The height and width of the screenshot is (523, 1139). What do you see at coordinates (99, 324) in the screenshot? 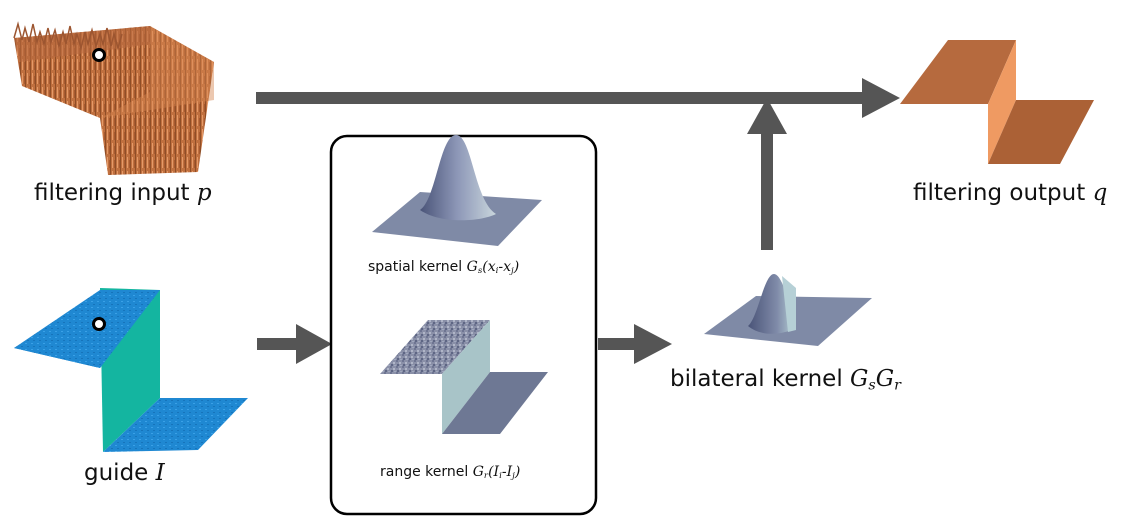
I see `guide-pixel-marker` at bounding box center [99, 324].